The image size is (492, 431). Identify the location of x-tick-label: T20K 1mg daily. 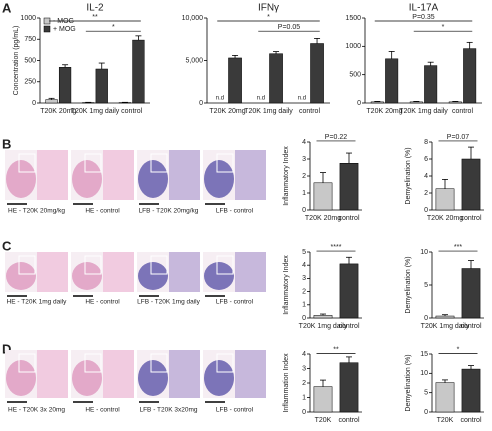
(423, 111).